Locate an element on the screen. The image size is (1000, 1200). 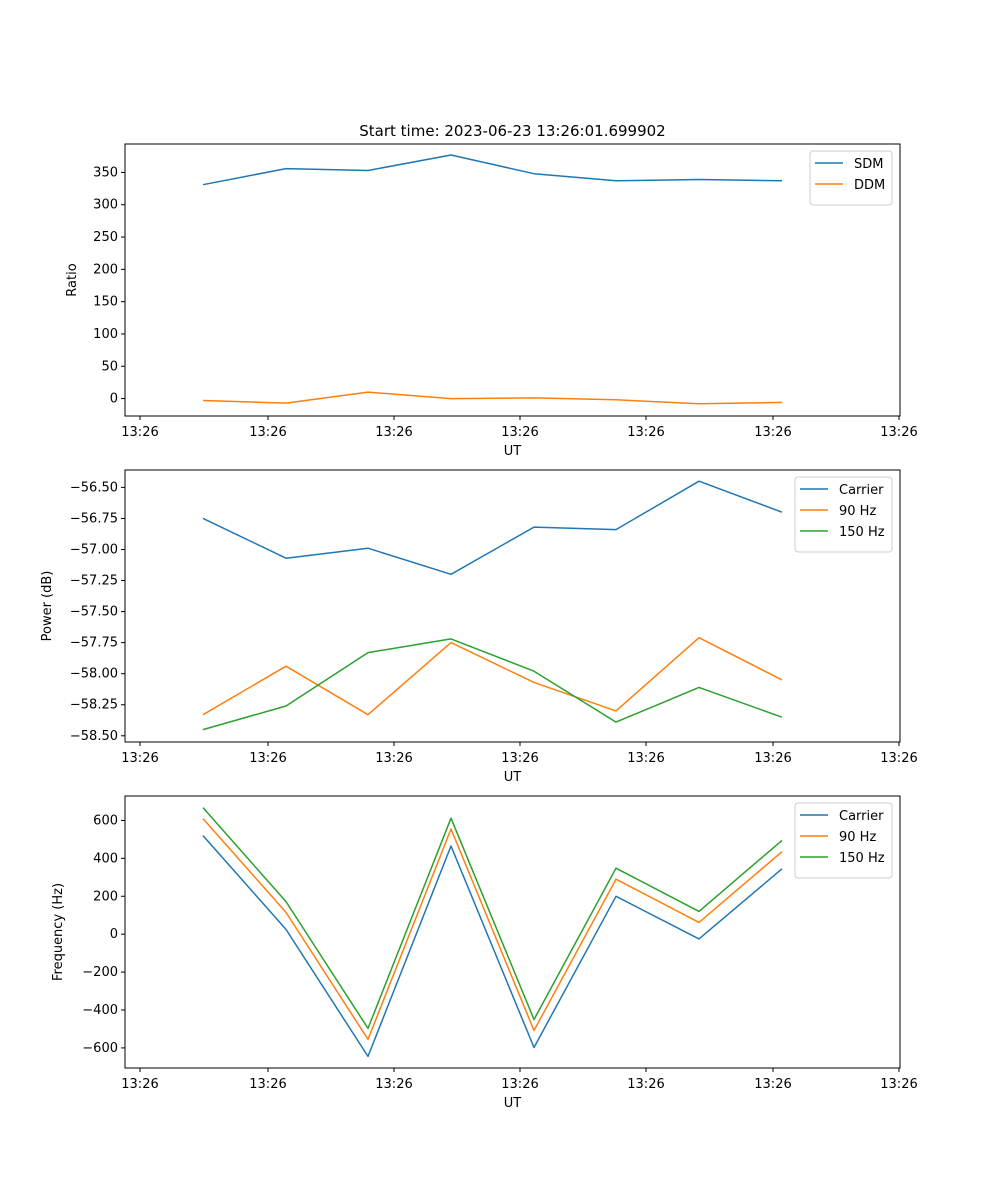
y-tick-label: −58.00 is located at coordinates (94, 674).